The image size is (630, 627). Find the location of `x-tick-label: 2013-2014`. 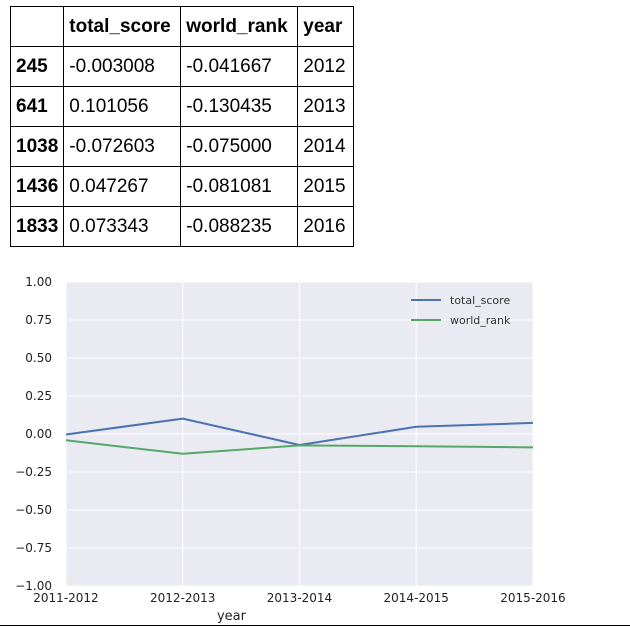

x-tick-label: 2013-2014 is located at coordinates (299, 598).